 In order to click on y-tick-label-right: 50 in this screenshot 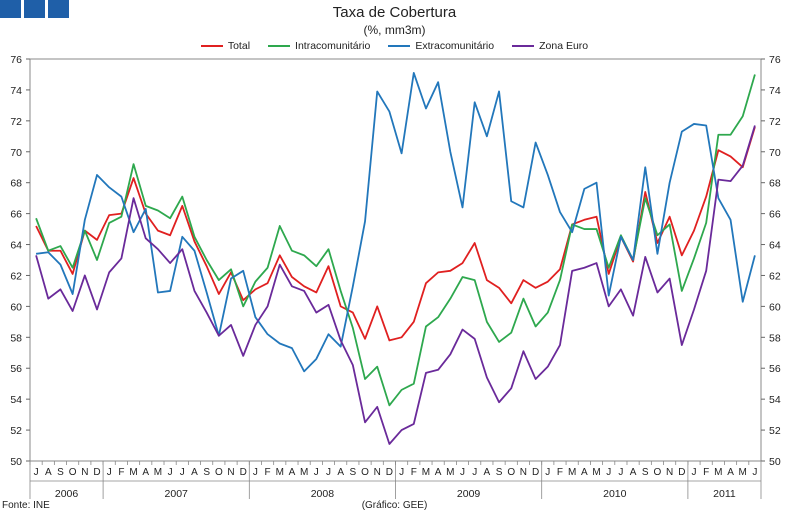, I will do `click(775, 462)`.